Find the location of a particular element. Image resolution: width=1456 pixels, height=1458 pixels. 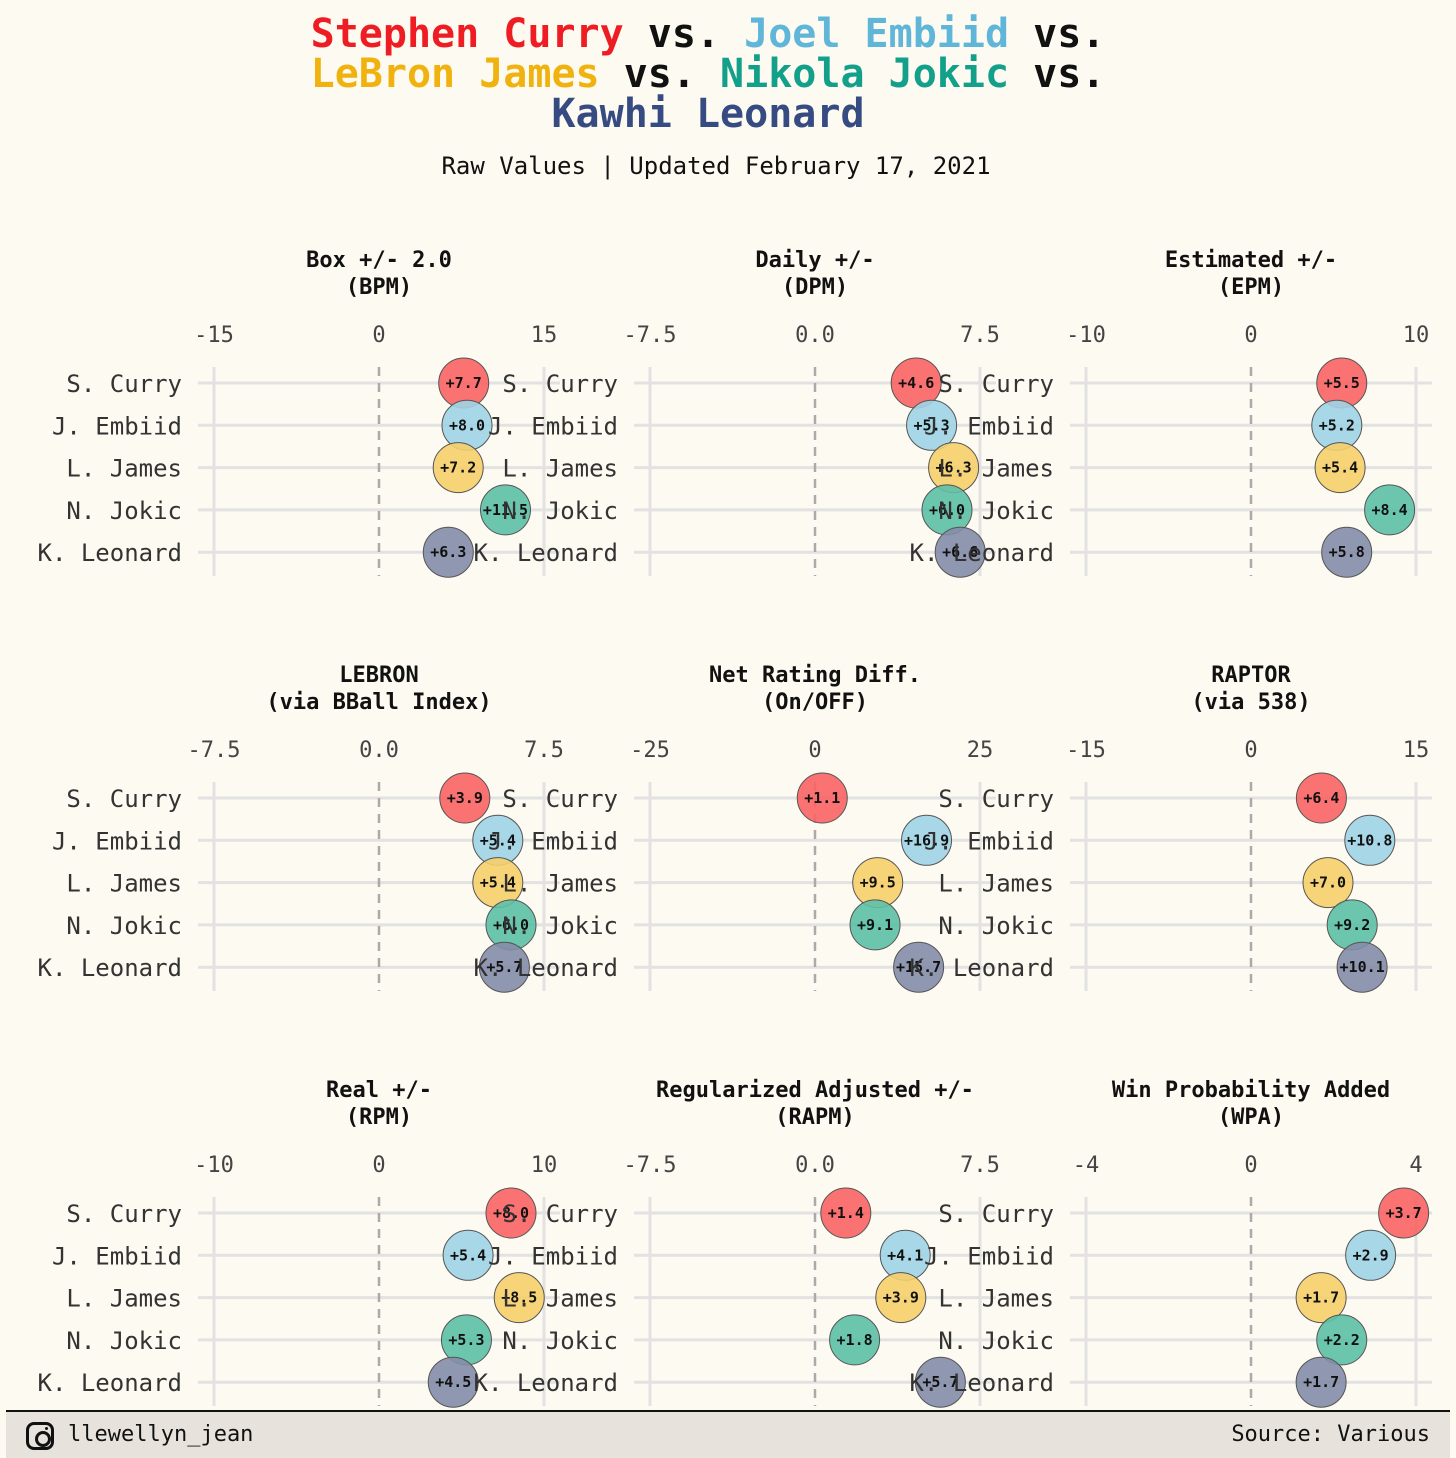

source-note: Source: Various is located at coordinates (1330, 1434).